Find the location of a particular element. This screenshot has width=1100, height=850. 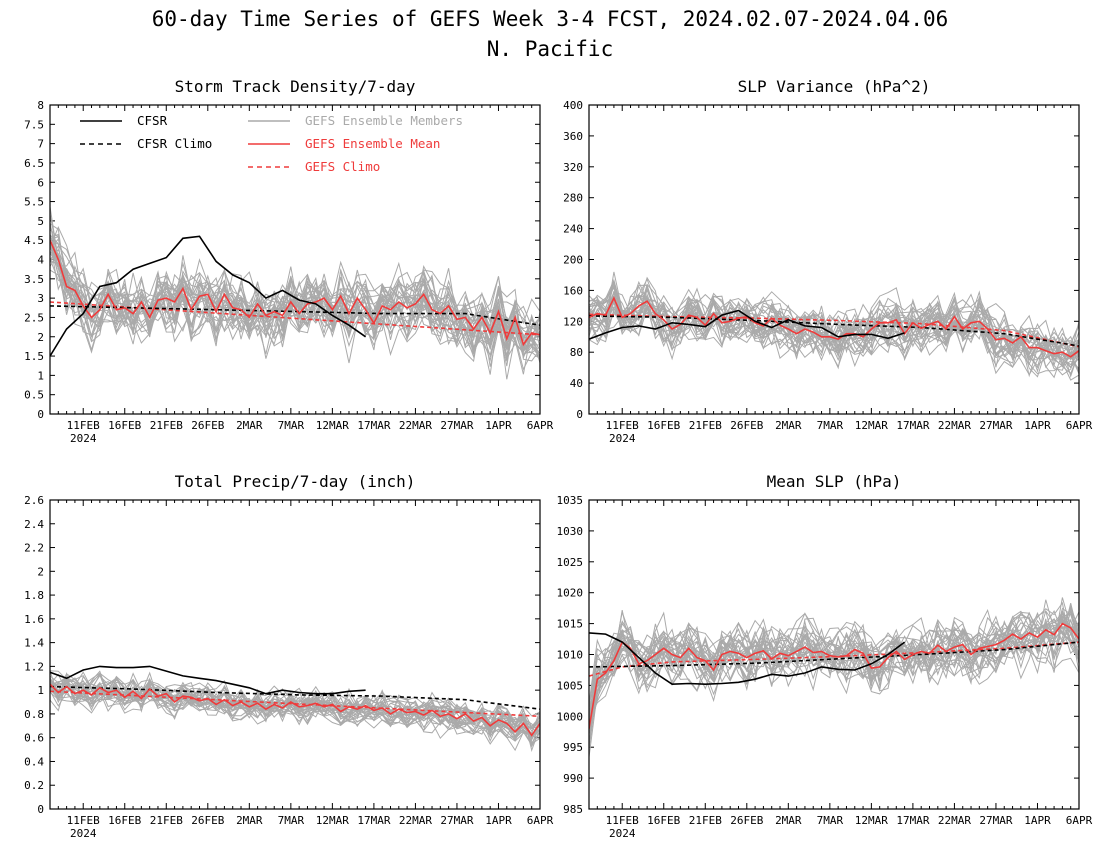

y-tick-label: 1035 is located at coordinates (570, 500).